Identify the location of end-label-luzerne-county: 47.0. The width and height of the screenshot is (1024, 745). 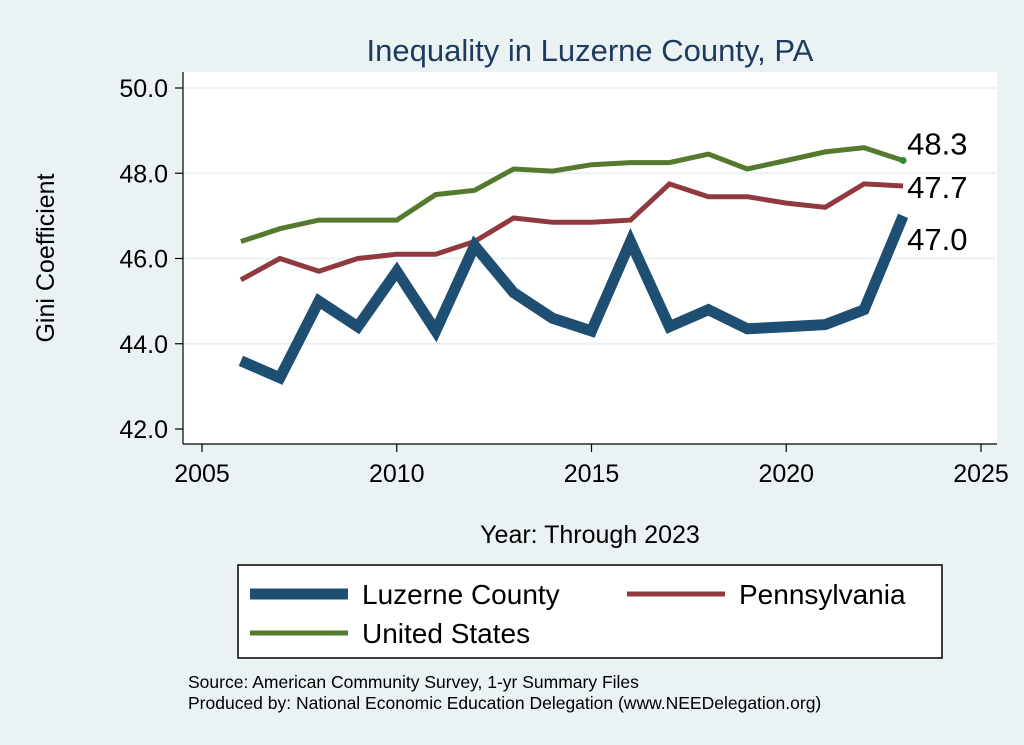
(937, 239).